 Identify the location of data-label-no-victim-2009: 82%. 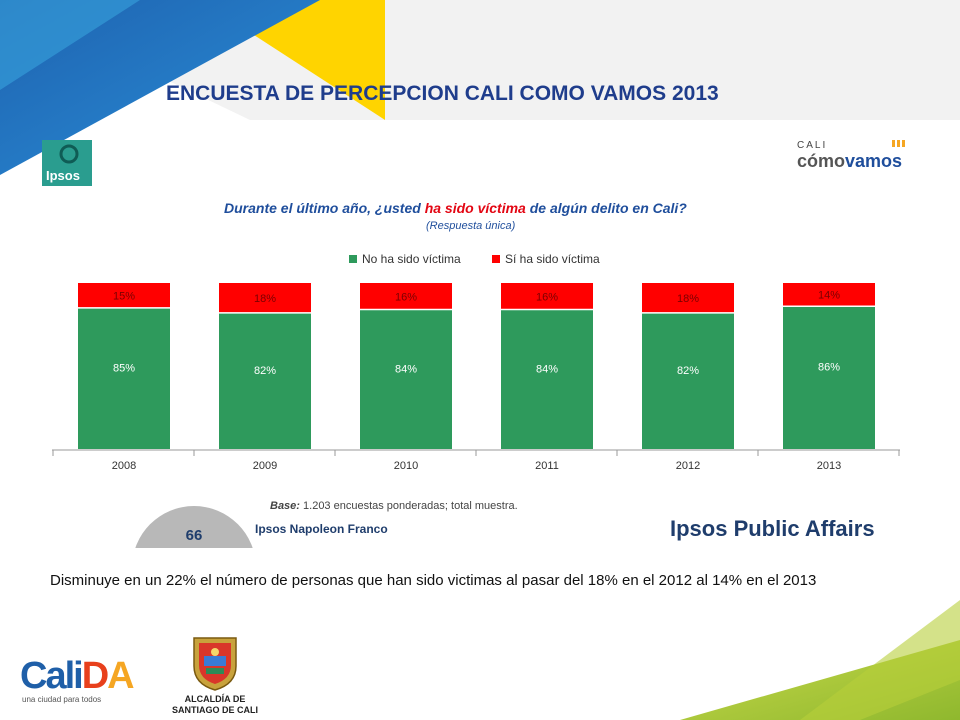
(265, 371).